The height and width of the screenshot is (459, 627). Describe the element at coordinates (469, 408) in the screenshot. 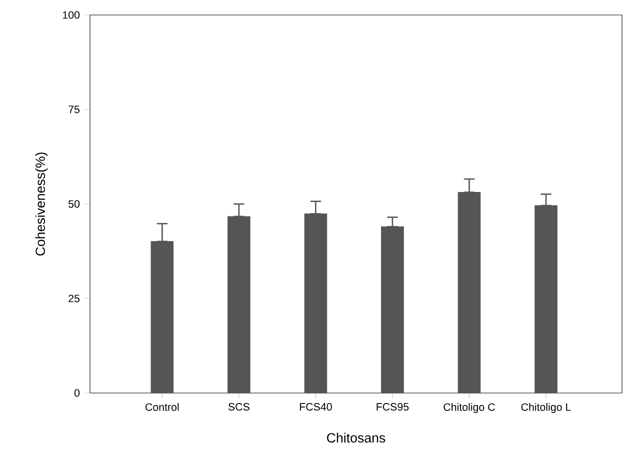

I see `x-tick-label: Chitoligo C` at that location.